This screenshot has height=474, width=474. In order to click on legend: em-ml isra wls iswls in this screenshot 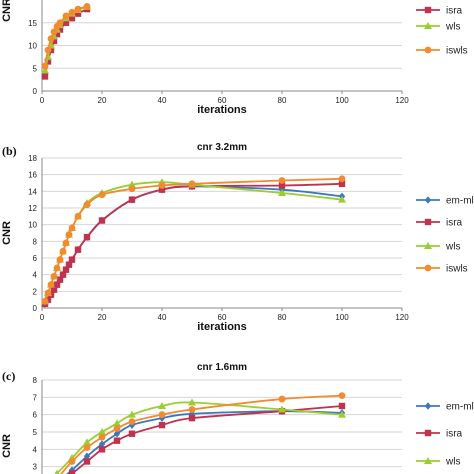, I will do `click(445, 235)`.